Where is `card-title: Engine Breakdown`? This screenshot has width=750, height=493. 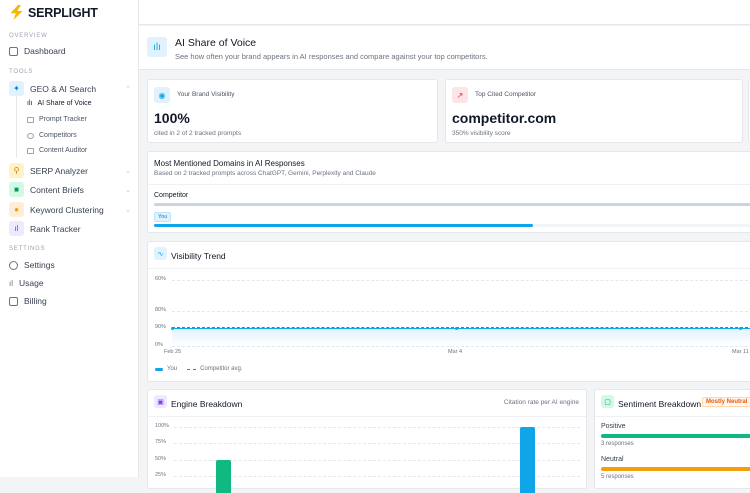 card-title: Engine Breakdown is located at coordinates (207, 404).